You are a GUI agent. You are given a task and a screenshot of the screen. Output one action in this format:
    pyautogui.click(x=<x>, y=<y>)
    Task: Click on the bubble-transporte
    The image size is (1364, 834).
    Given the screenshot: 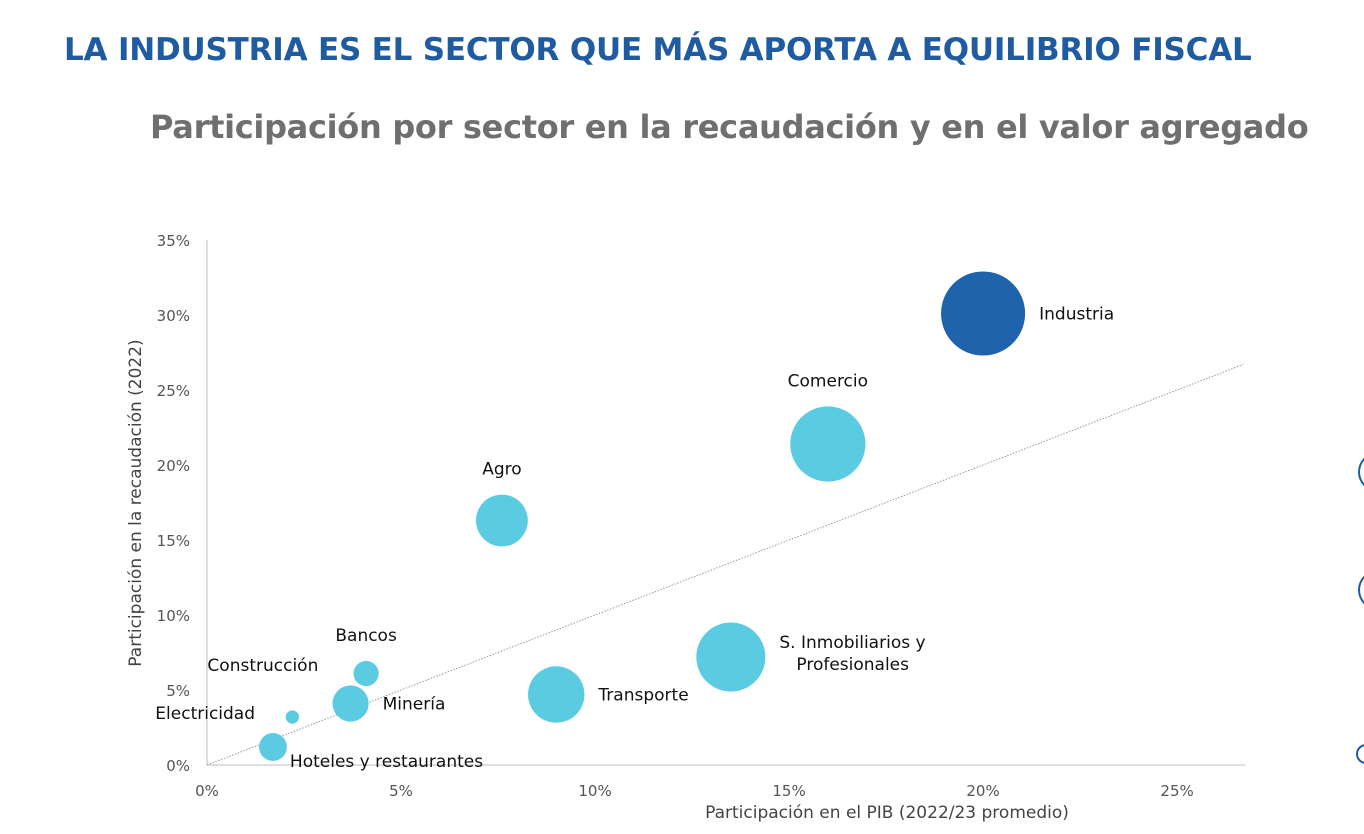 What is the action you would take?
    pyautogui.click(x=556, y=694)
    